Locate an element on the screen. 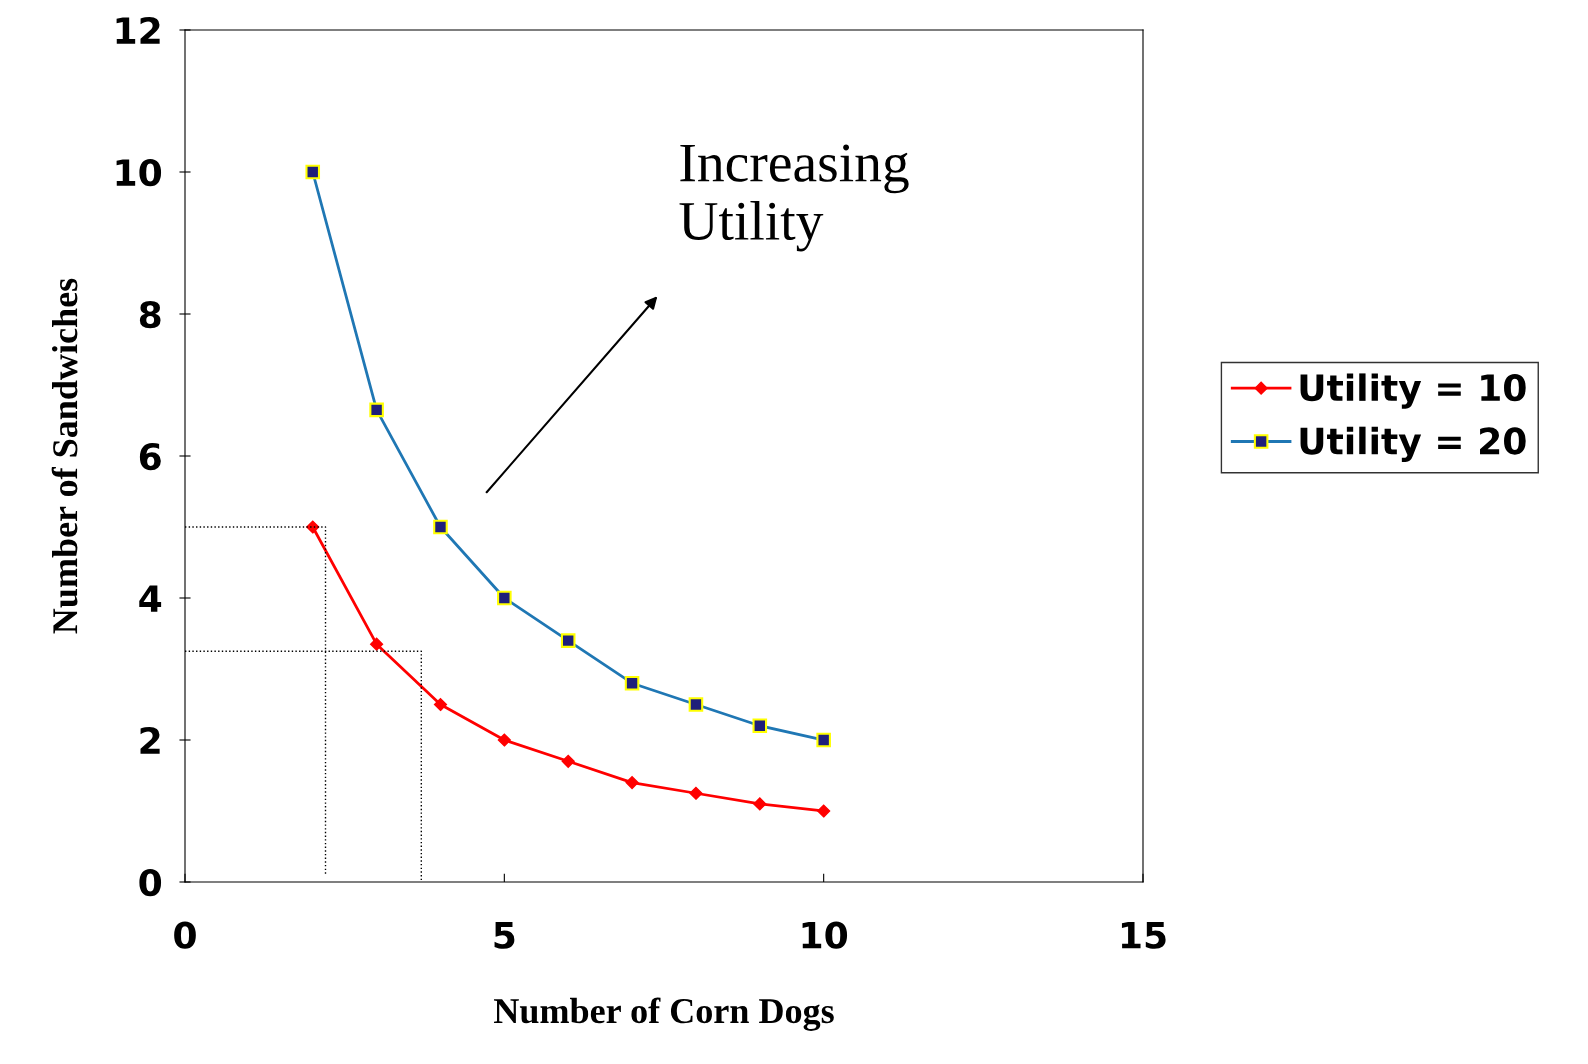  y-tick-label: 10 is located at coordinates (139, 172).